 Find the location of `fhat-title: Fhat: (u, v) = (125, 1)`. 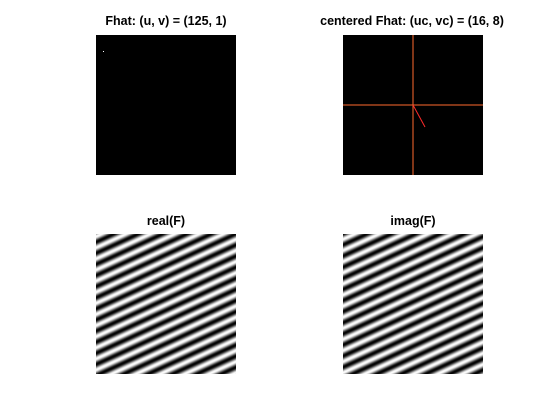

fhat-title: Fhat: (u, v) = (125, 1) is located at coordinates (166, 21).